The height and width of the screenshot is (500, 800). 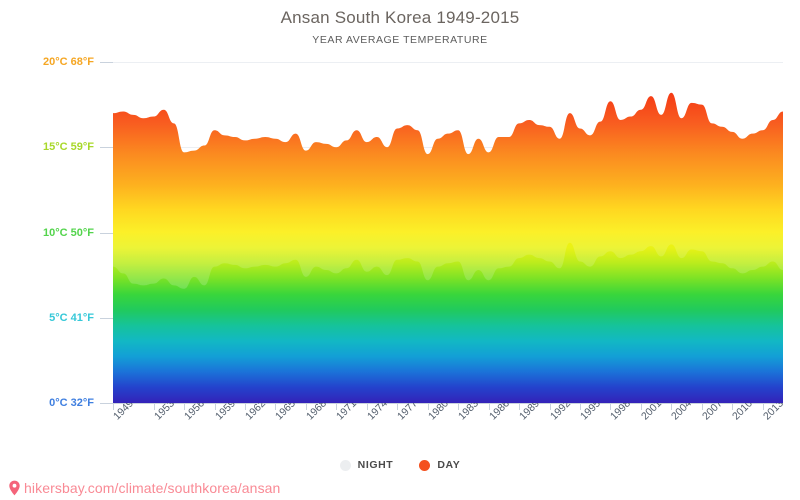 I want to click on y-tick-label: 5°C 41°F, so click(x=71, y=317).